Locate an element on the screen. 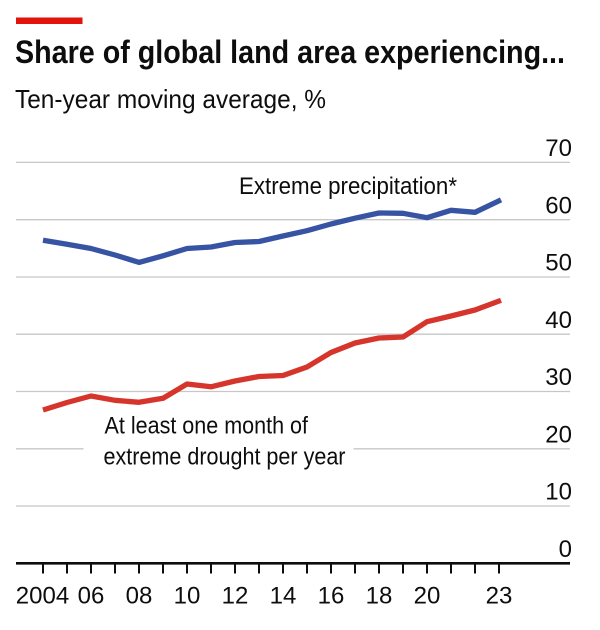  svg-text: 70 is located at coordinates (558, 148).